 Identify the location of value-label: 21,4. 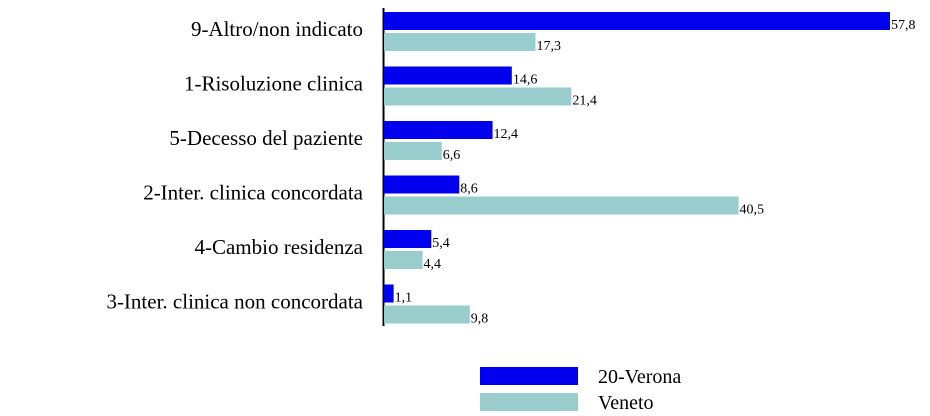
(584, 101).